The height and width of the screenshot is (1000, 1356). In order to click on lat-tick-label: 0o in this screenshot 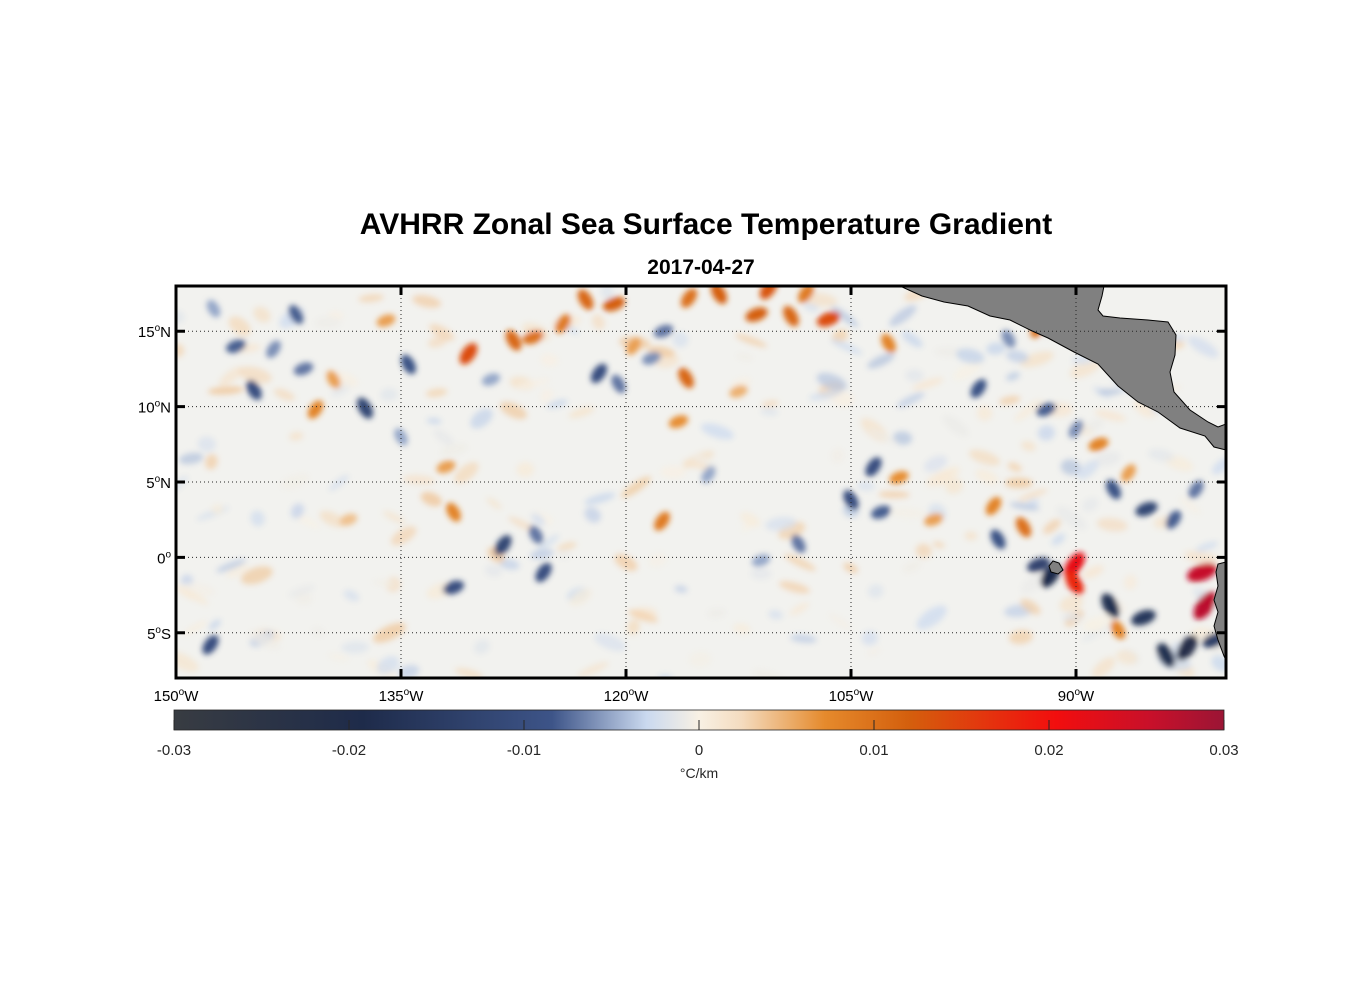, I will do `click(164, 558)`.